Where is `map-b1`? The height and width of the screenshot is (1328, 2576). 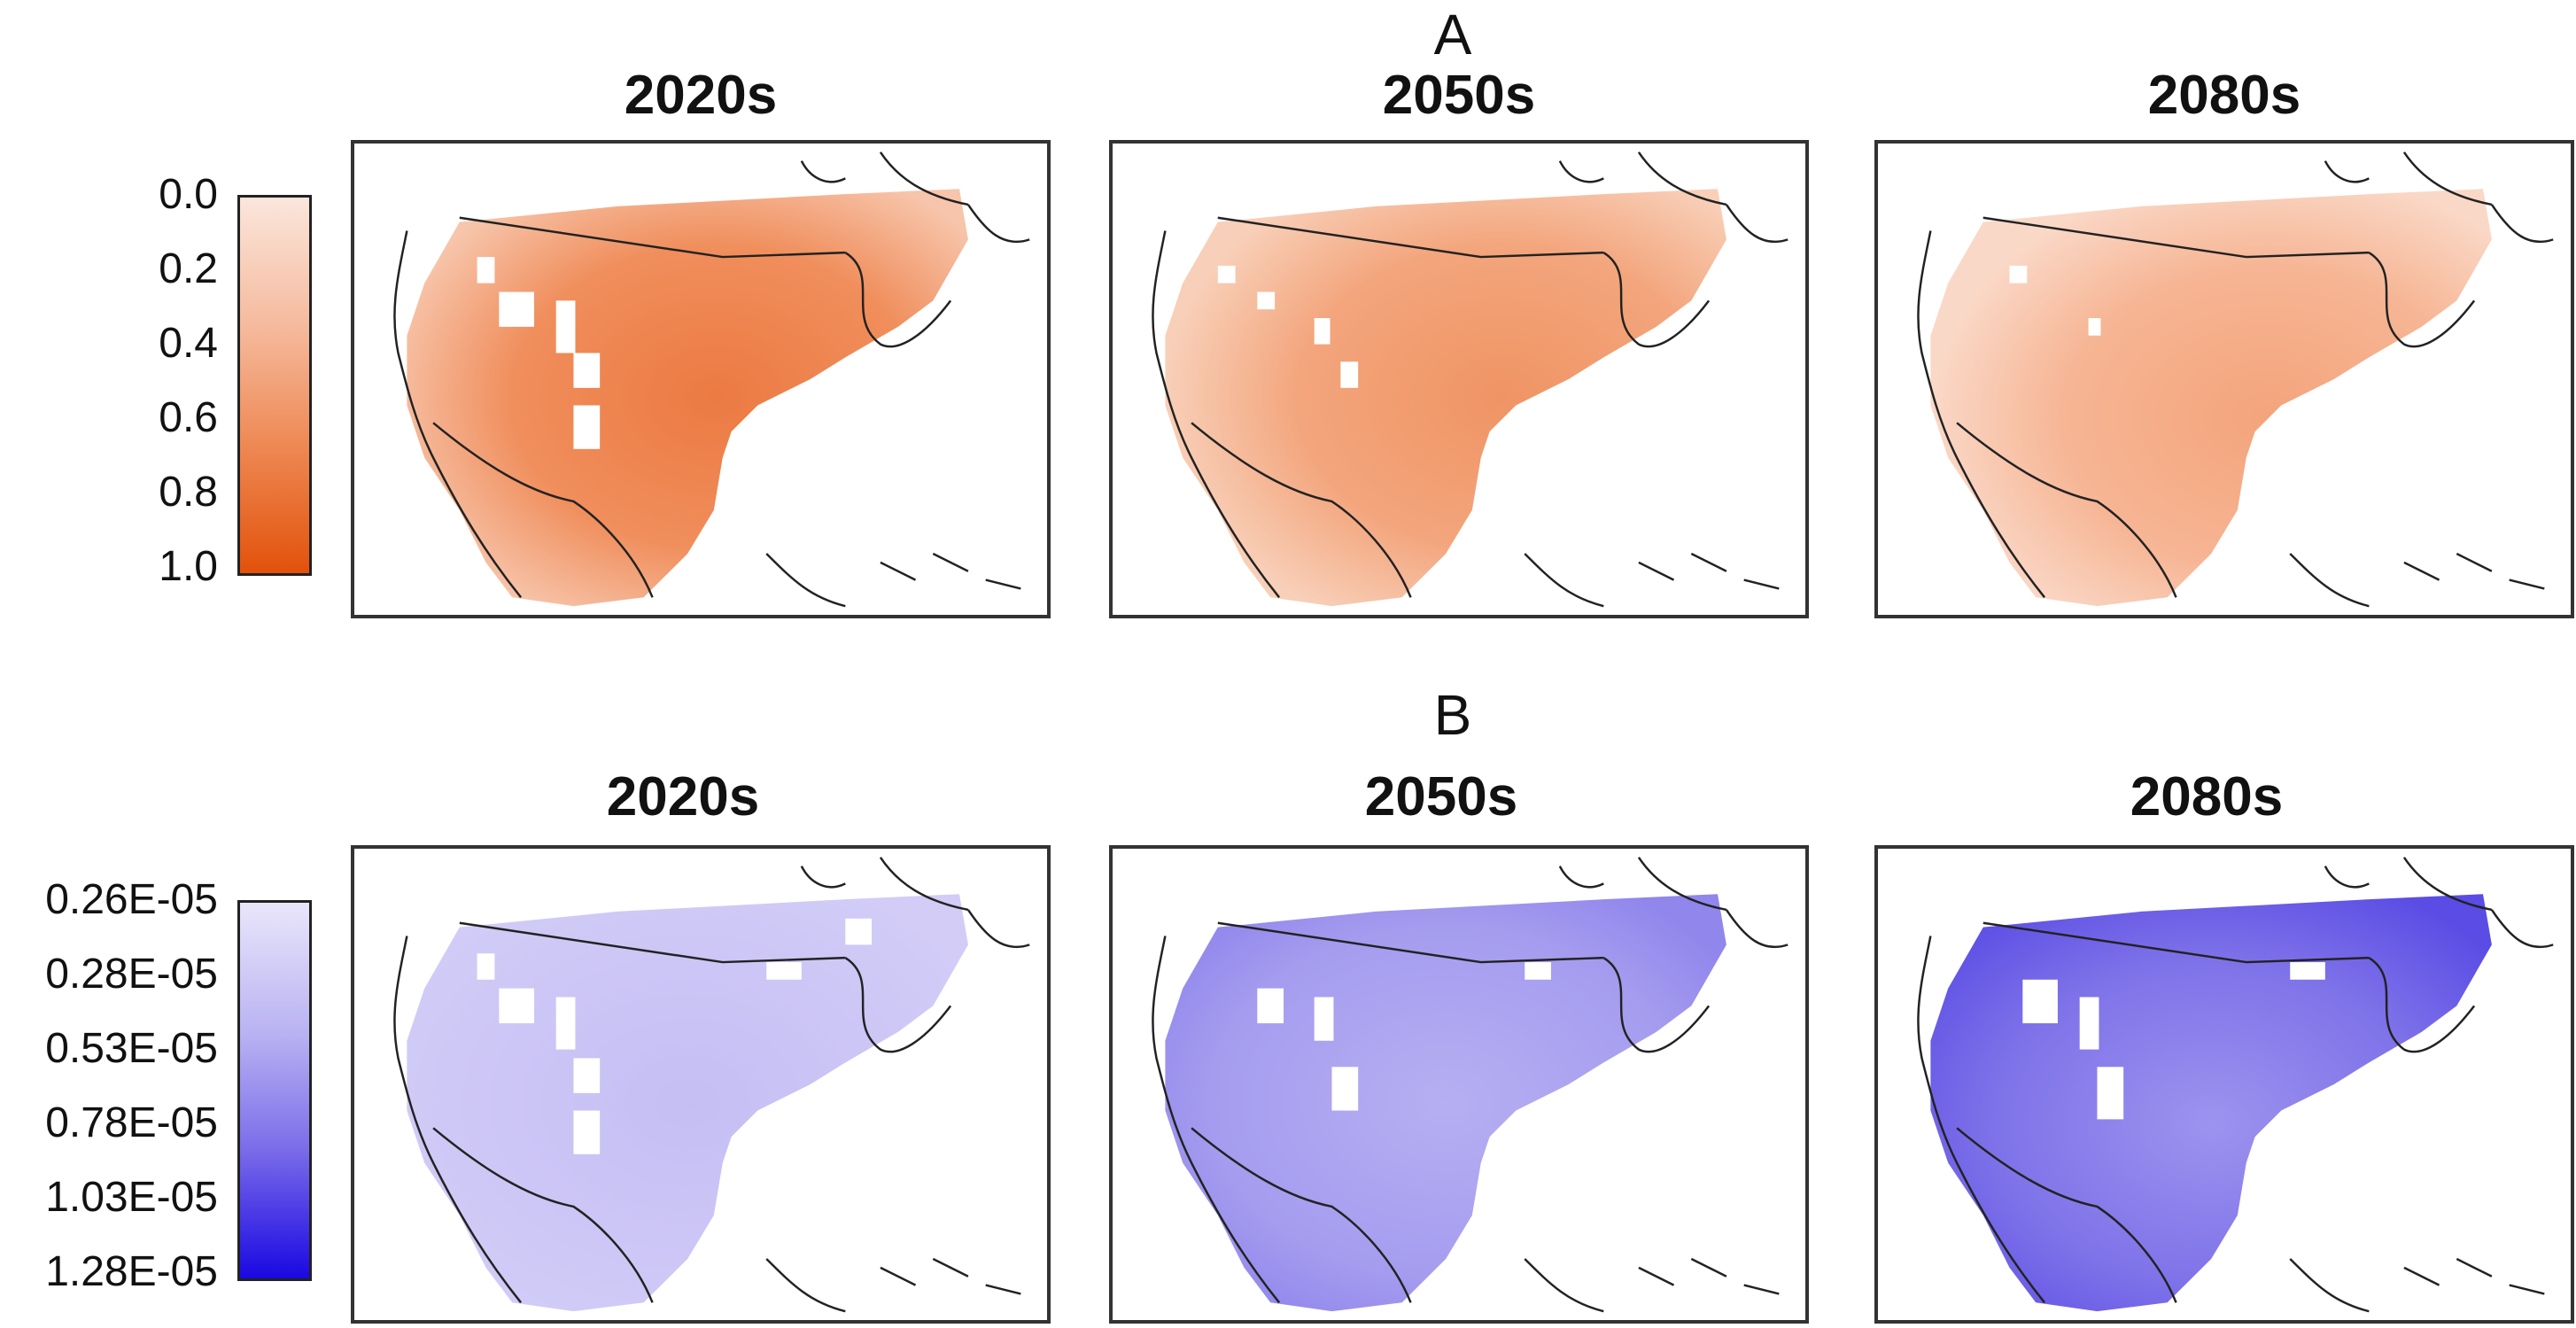 map-b1 is located at coordinates (700, 1084).